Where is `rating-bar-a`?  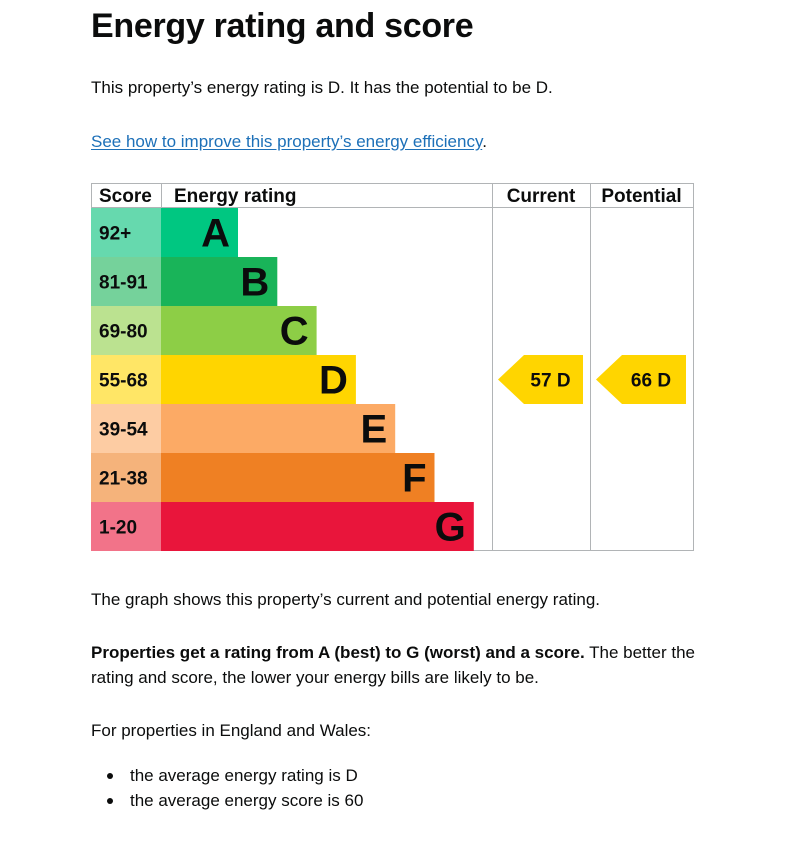
rating-bar-a is located at coordinates (199, 232).